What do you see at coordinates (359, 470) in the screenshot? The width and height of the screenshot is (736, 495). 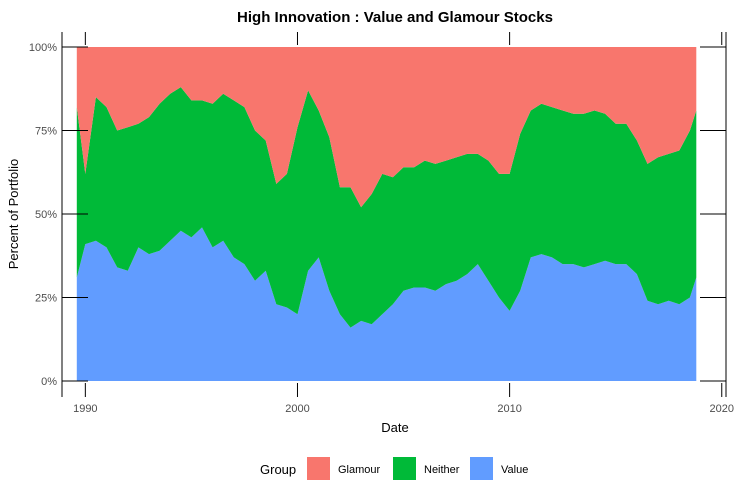 I see `legend-label-glamour: Glamour` at bounding box center [359, 470].